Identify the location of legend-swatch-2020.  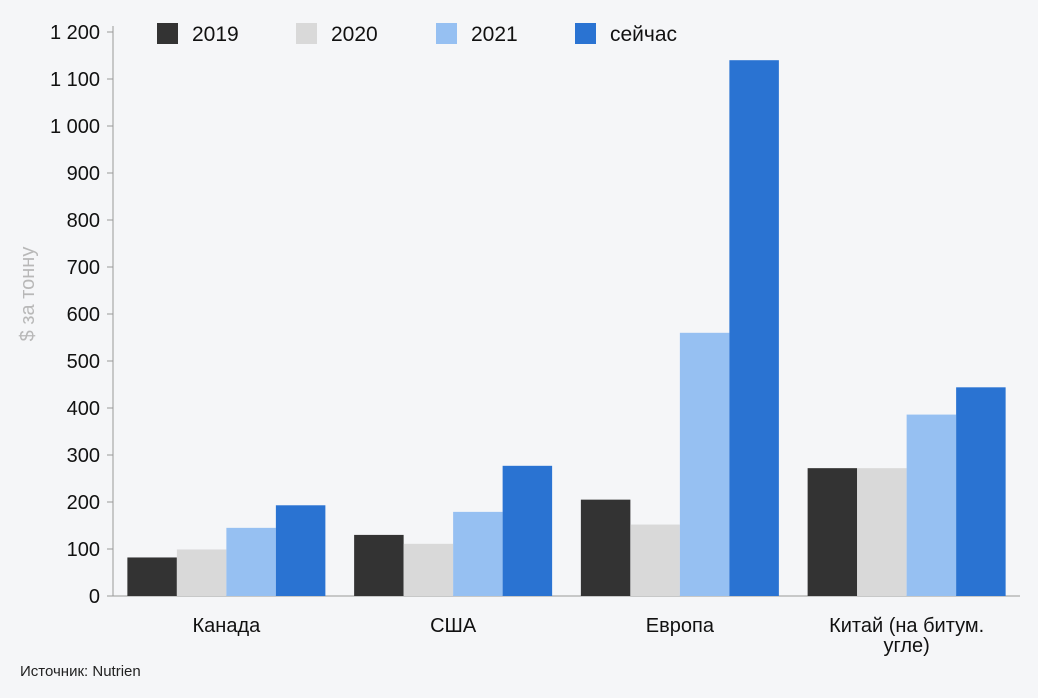
(306, 33).